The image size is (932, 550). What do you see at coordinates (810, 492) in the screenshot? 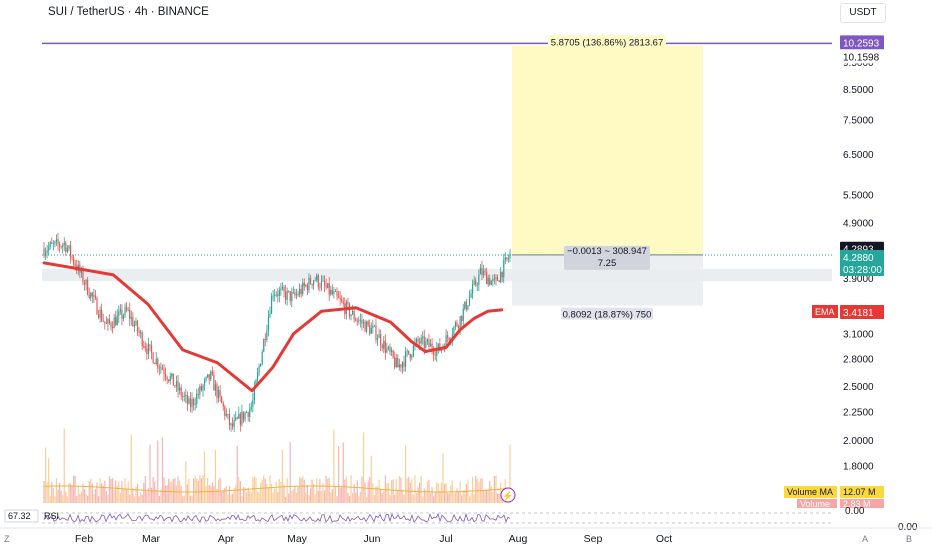
I see `volume-ma-tag-bg` at bounding box center [810, 492].